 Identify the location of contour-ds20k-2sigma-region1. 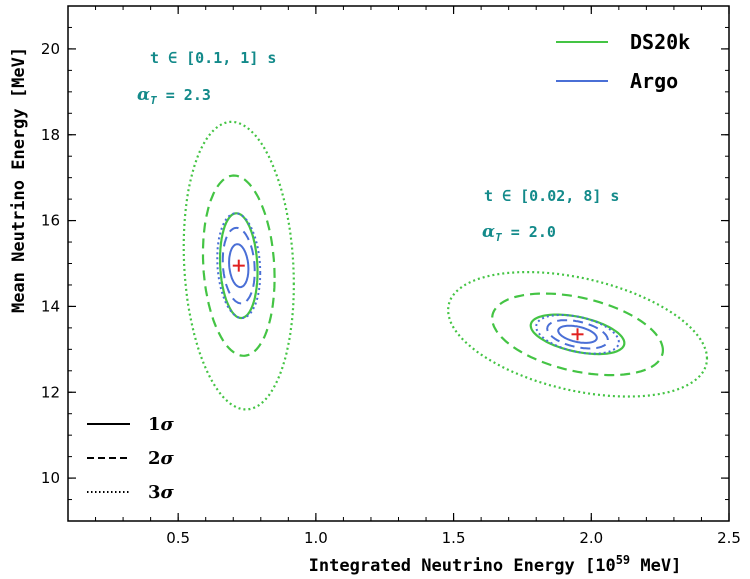
(238, 265).